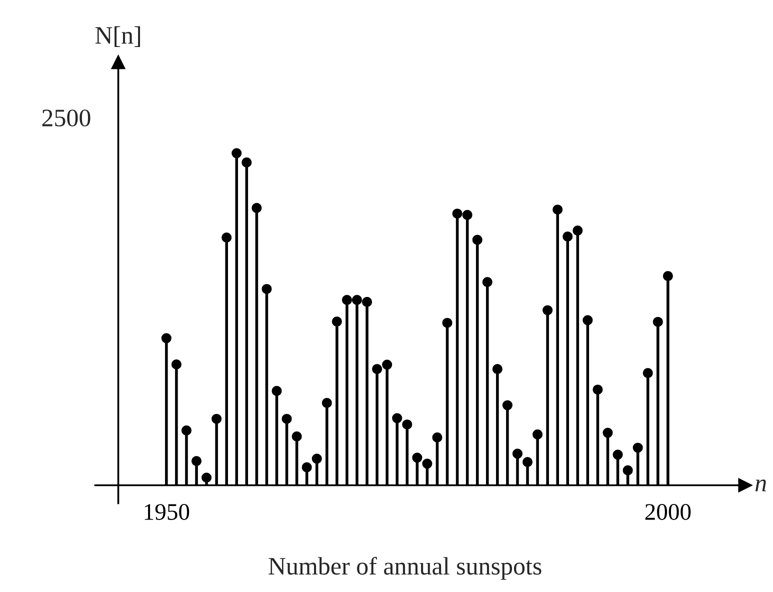  Describe the element at coordinates (668, 512) in the screenshot. I see `x-tick-label: 2000` at that location.